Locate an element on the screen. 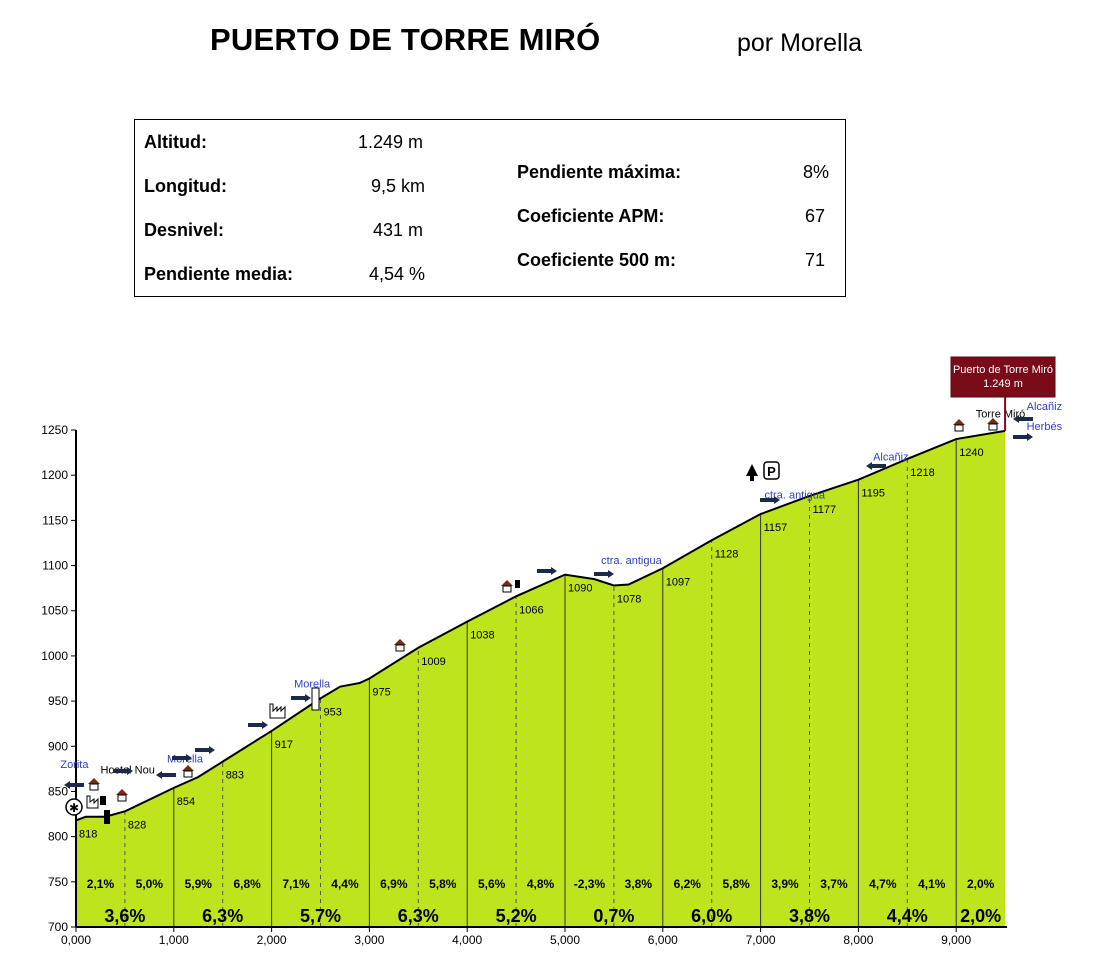 Image resolution: width=1096 pixels, height=970 pixels. elevation-label: 917 is located at coordinates (284, 745).